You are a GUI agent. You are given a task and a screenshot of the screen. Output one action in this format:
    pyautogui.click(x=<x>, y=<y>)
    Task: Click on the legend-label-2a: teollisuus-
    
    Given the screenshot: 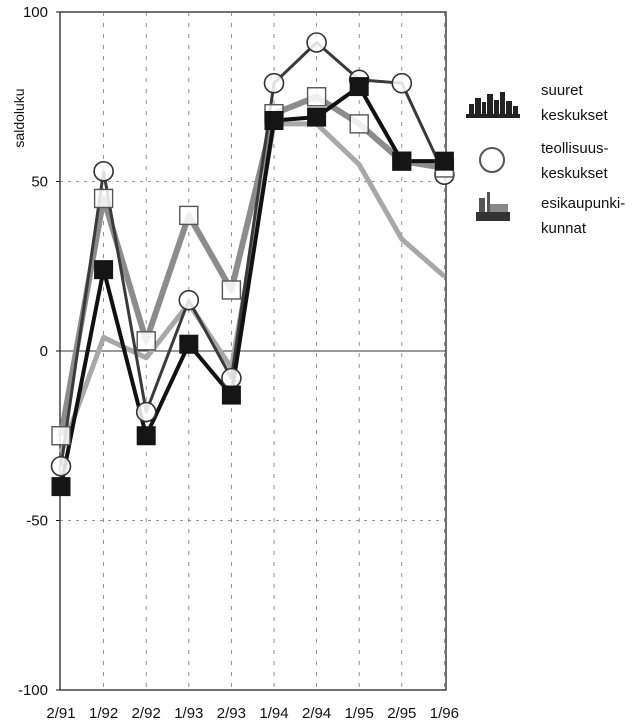 What is the action you would take?
    pyautogui.click(x=575, y=148)
    